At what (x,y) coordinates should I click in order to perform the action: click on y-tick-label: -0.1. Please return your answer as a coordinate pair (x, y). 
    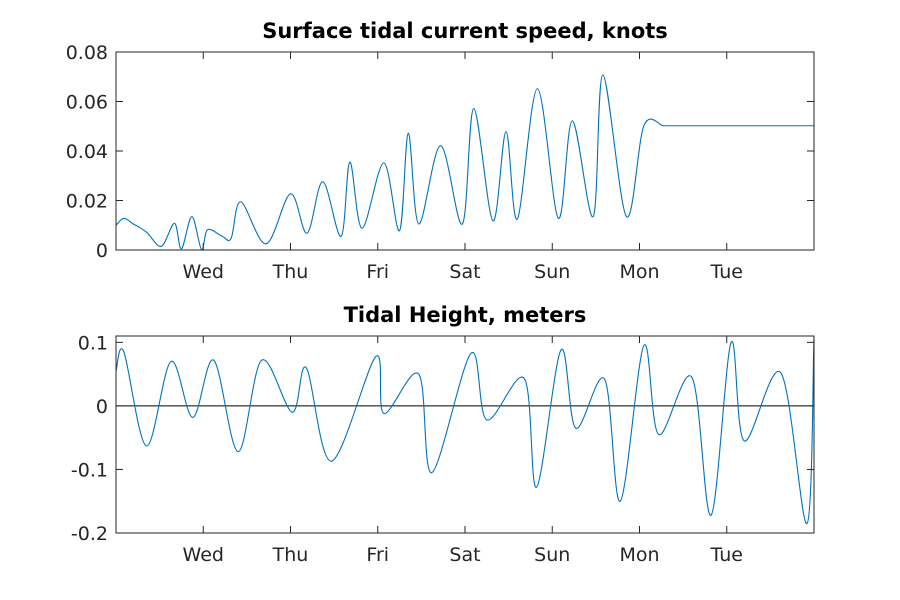
    Looking at the image, I should click on (89, 470).